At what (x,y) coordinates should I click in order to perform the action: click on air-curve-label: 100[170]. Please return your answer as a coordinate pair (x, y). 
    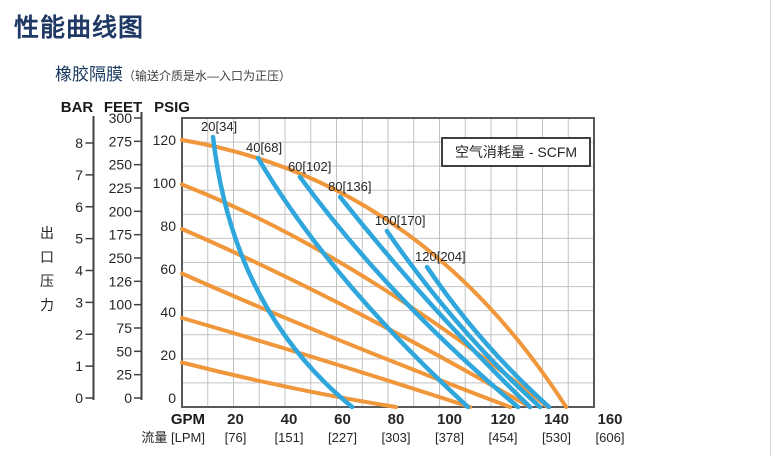
    Looking at the image, I should click on (400, 220).